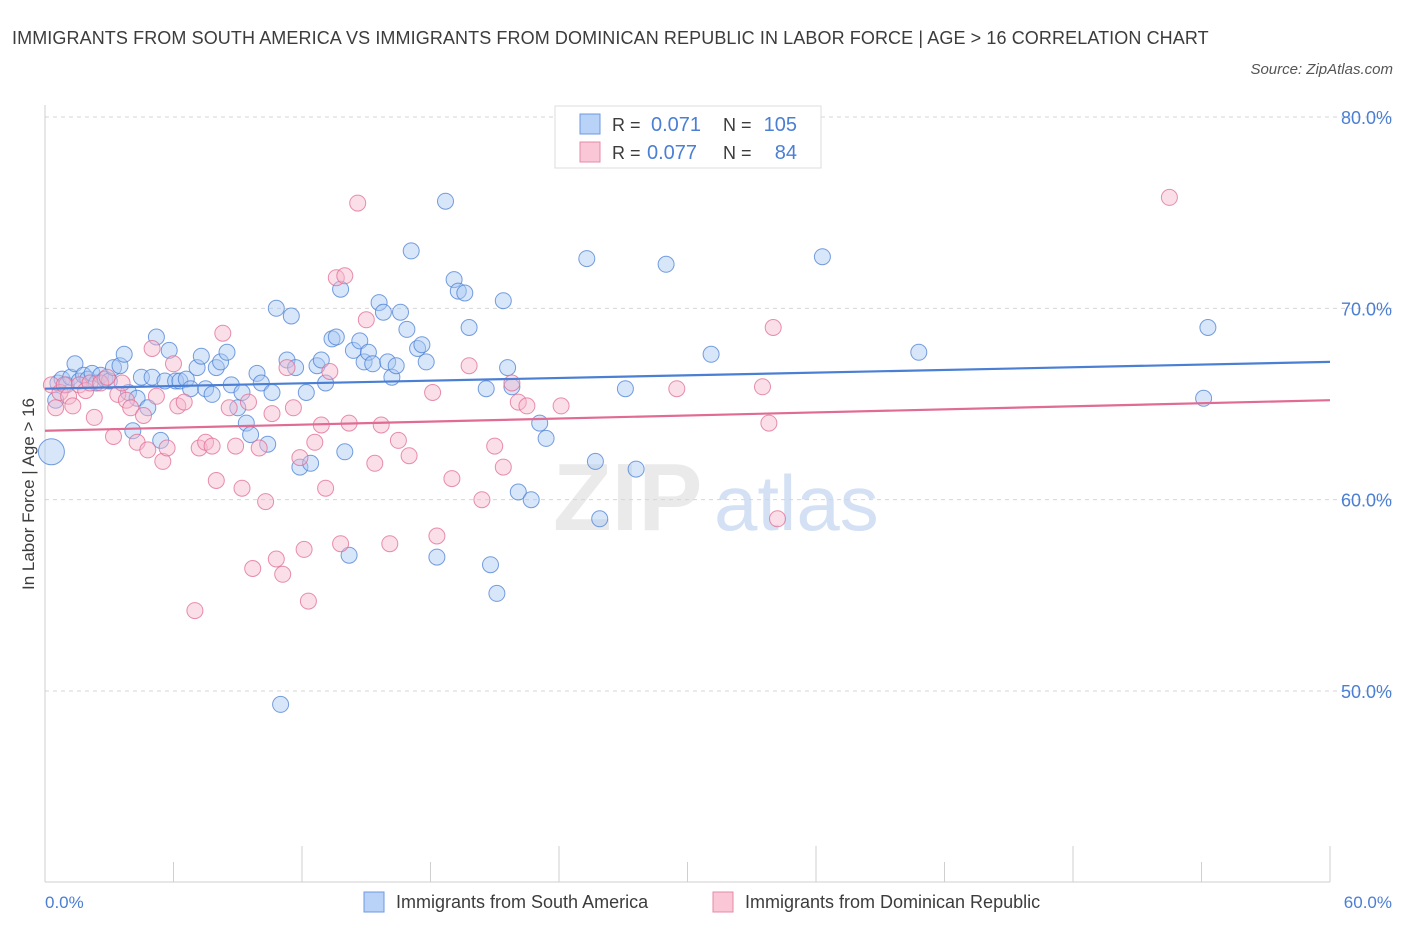  I want to click on legend-bottom-swatch-blue, so click(374, 902).